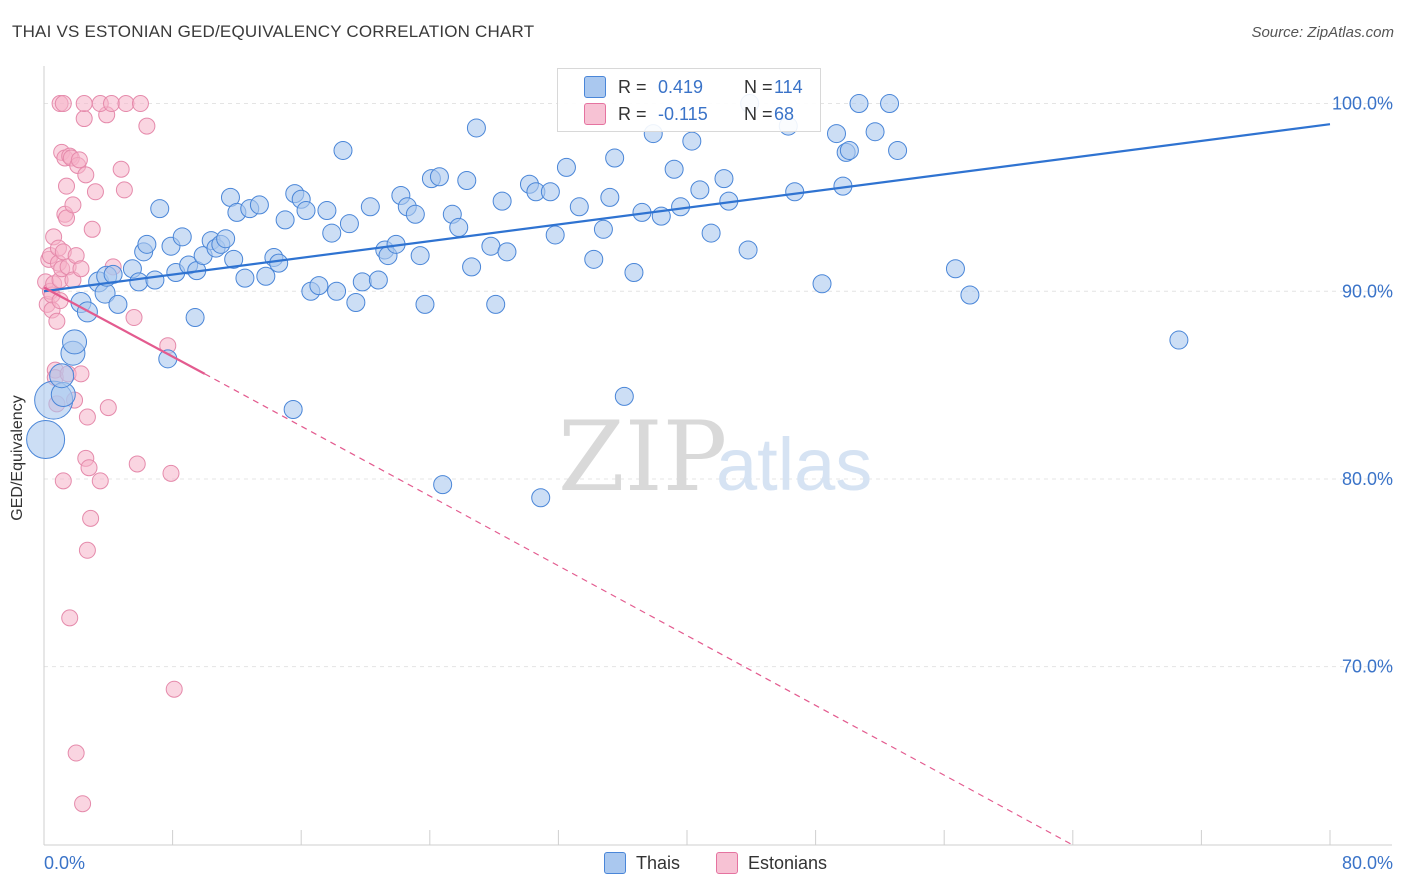 The height and width of the screenshot is (892, 1406). What do you see at coordinates (794, 464) in the screenshot?
I see `watermark-atlas: atlas` at bounding box center [794, 464].